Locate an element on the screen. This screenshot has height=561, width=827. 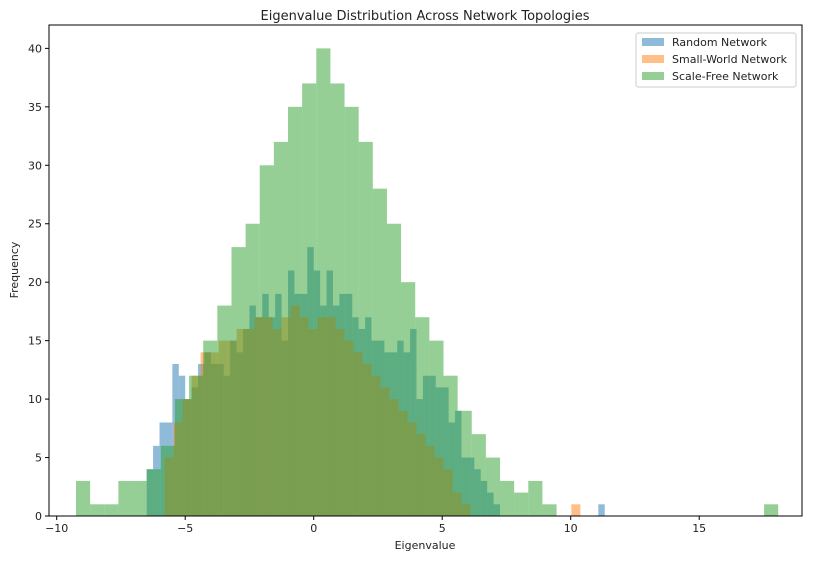
y-tick-label: 25 is located at coordinates (35, 224).